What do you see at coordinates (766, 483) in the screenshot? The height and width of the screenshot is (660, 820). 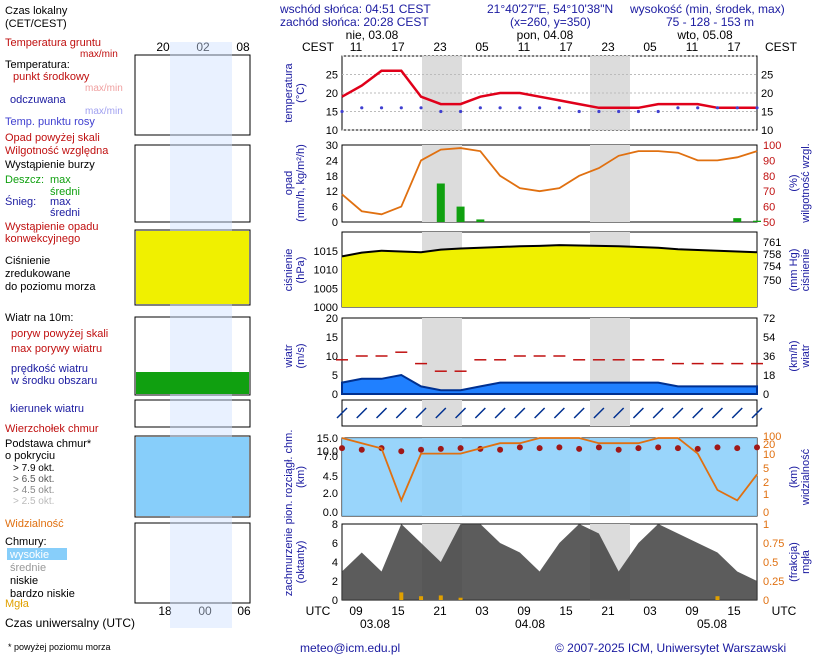 I see `tick-label: 2` at bounding box center [766, 483].